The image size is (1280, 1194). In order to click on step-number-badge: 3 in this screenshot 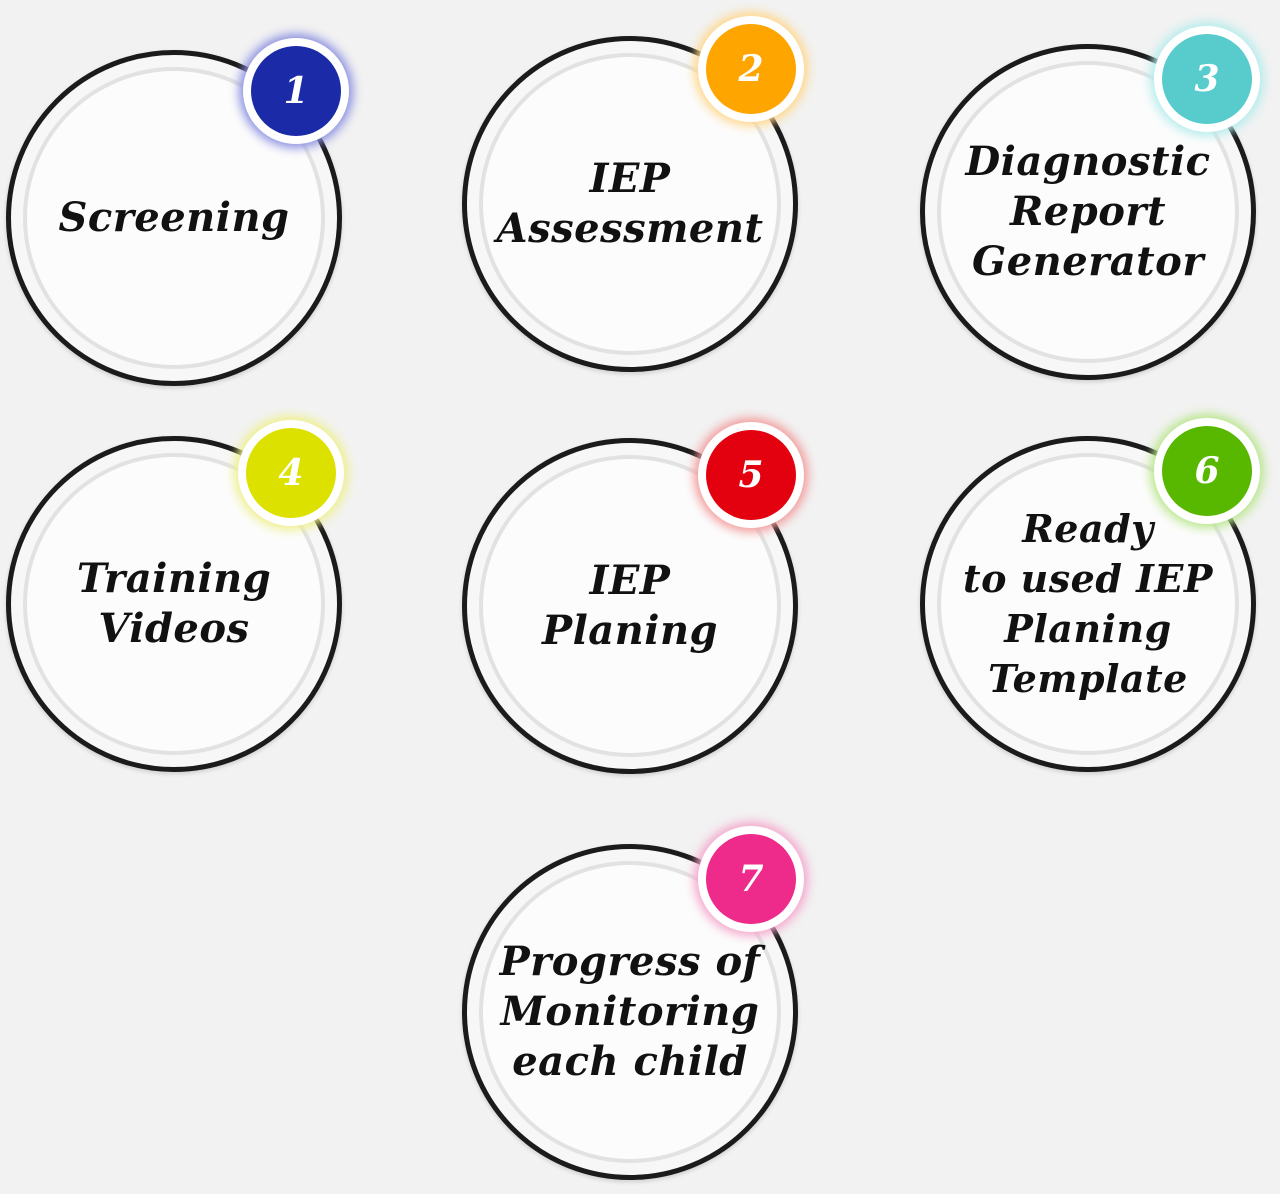, I will do `click(1207, 79)`.